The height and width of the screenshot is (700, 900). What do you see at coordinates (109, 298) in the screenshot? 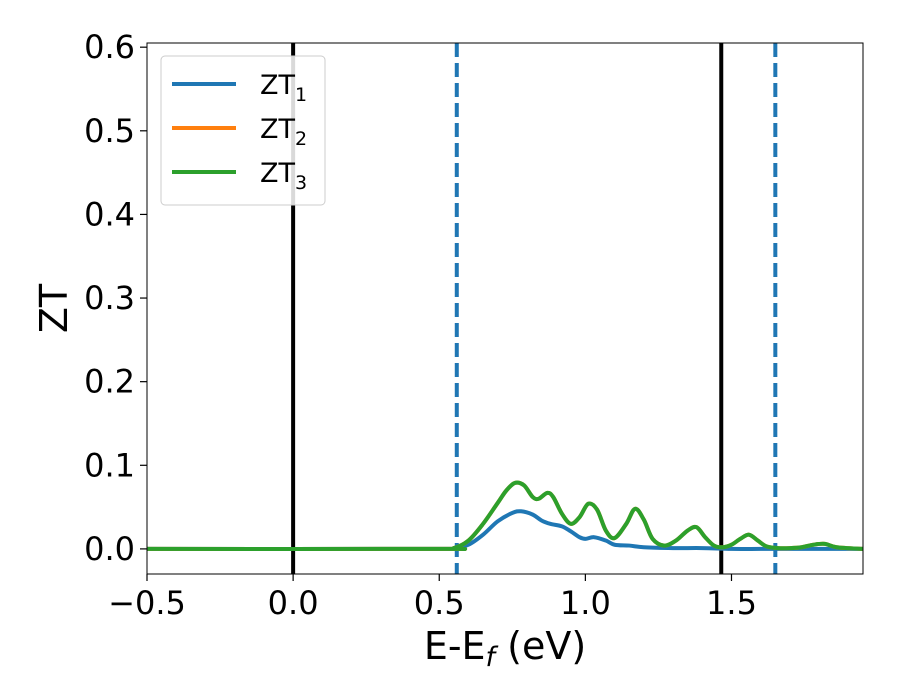
I see `y-tick-label: 0.3` at bounding box center [109, 298].